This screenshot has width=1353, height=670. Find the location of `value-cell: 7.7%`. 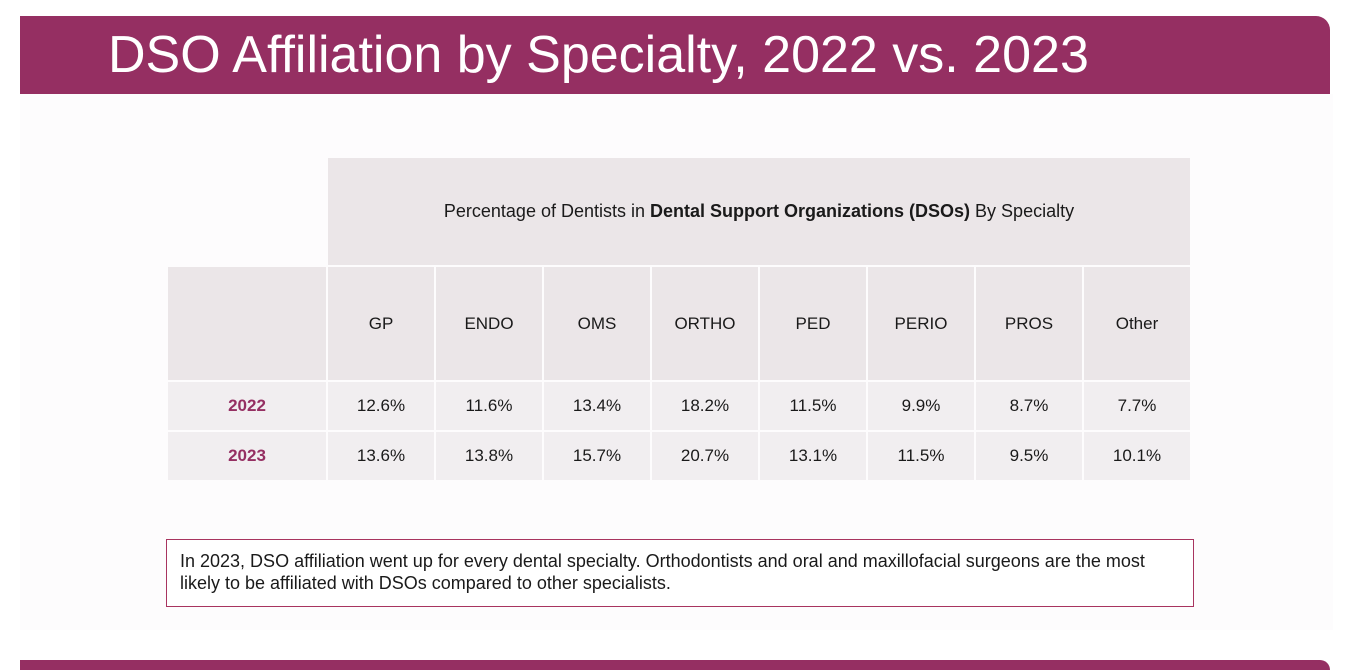

value-cell: 7.7% is located at coordinates (1137, 406).